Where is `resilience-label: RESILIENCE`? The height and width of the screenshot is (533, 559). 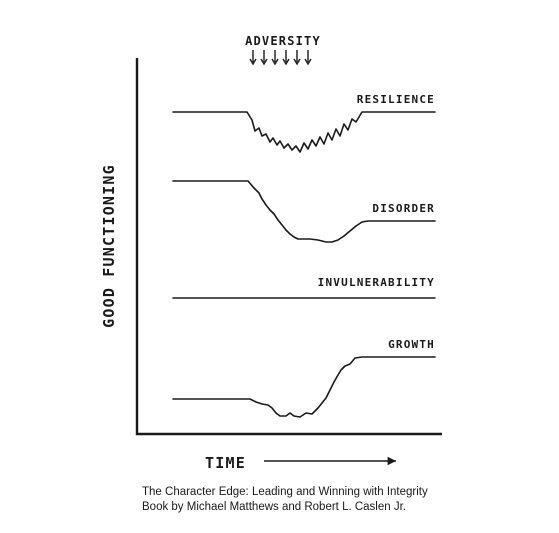
resilience-label: RESILIENCE is located at coordinates (396, 99).